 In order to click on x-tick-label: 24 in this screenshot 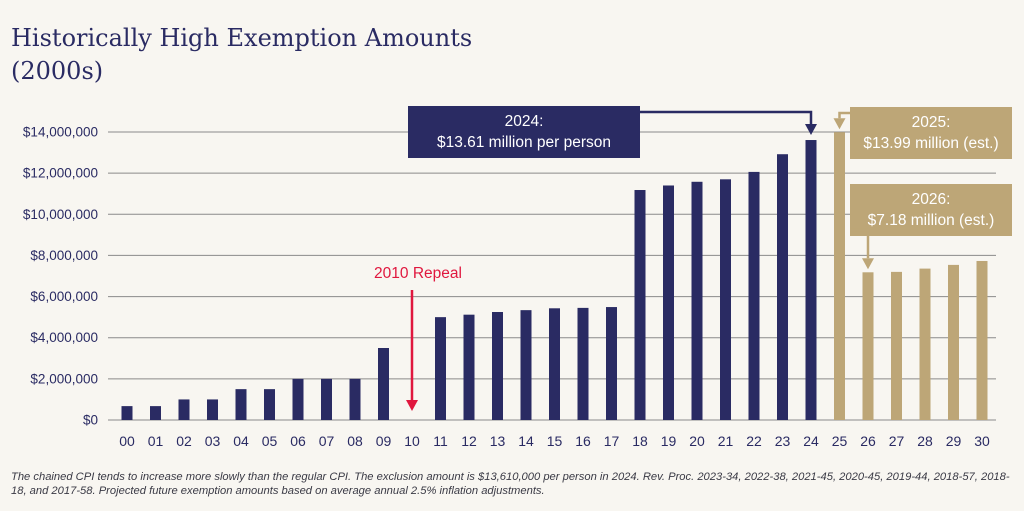, I will do `click(811, 441)`.